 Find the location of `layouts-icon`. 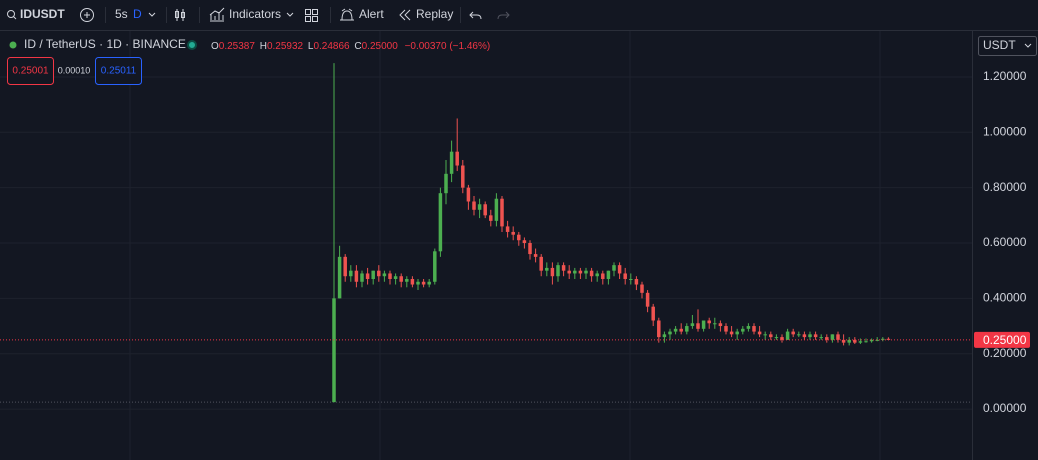

layouts-icon is located at coordinates (311, 15).